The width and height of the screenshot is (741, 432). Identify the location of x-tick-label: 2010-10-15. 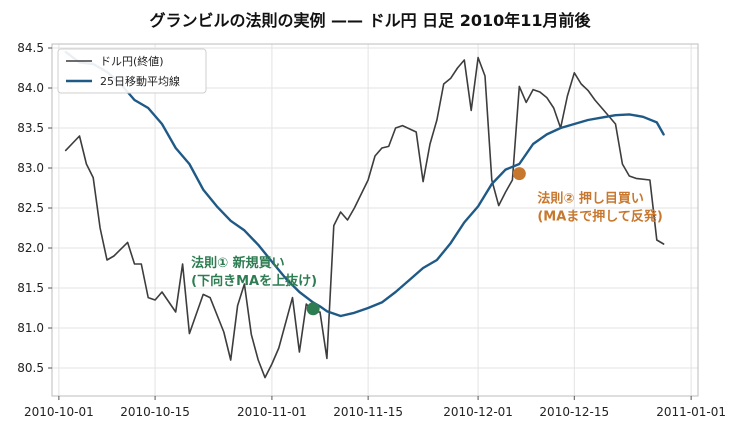
(155, 412).